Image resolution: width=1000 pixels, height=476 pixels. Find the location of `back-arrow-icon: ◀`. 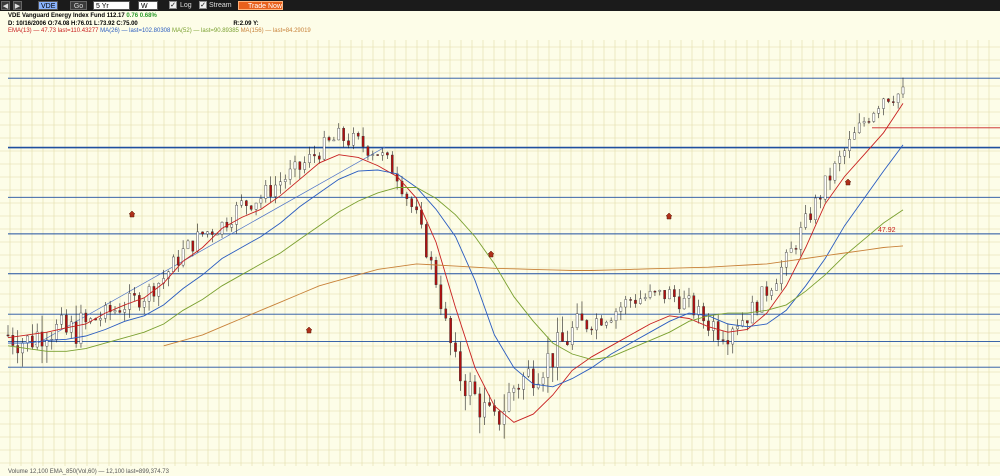

back-arrow-icon: ◀ is located at coordinates (5, 5).